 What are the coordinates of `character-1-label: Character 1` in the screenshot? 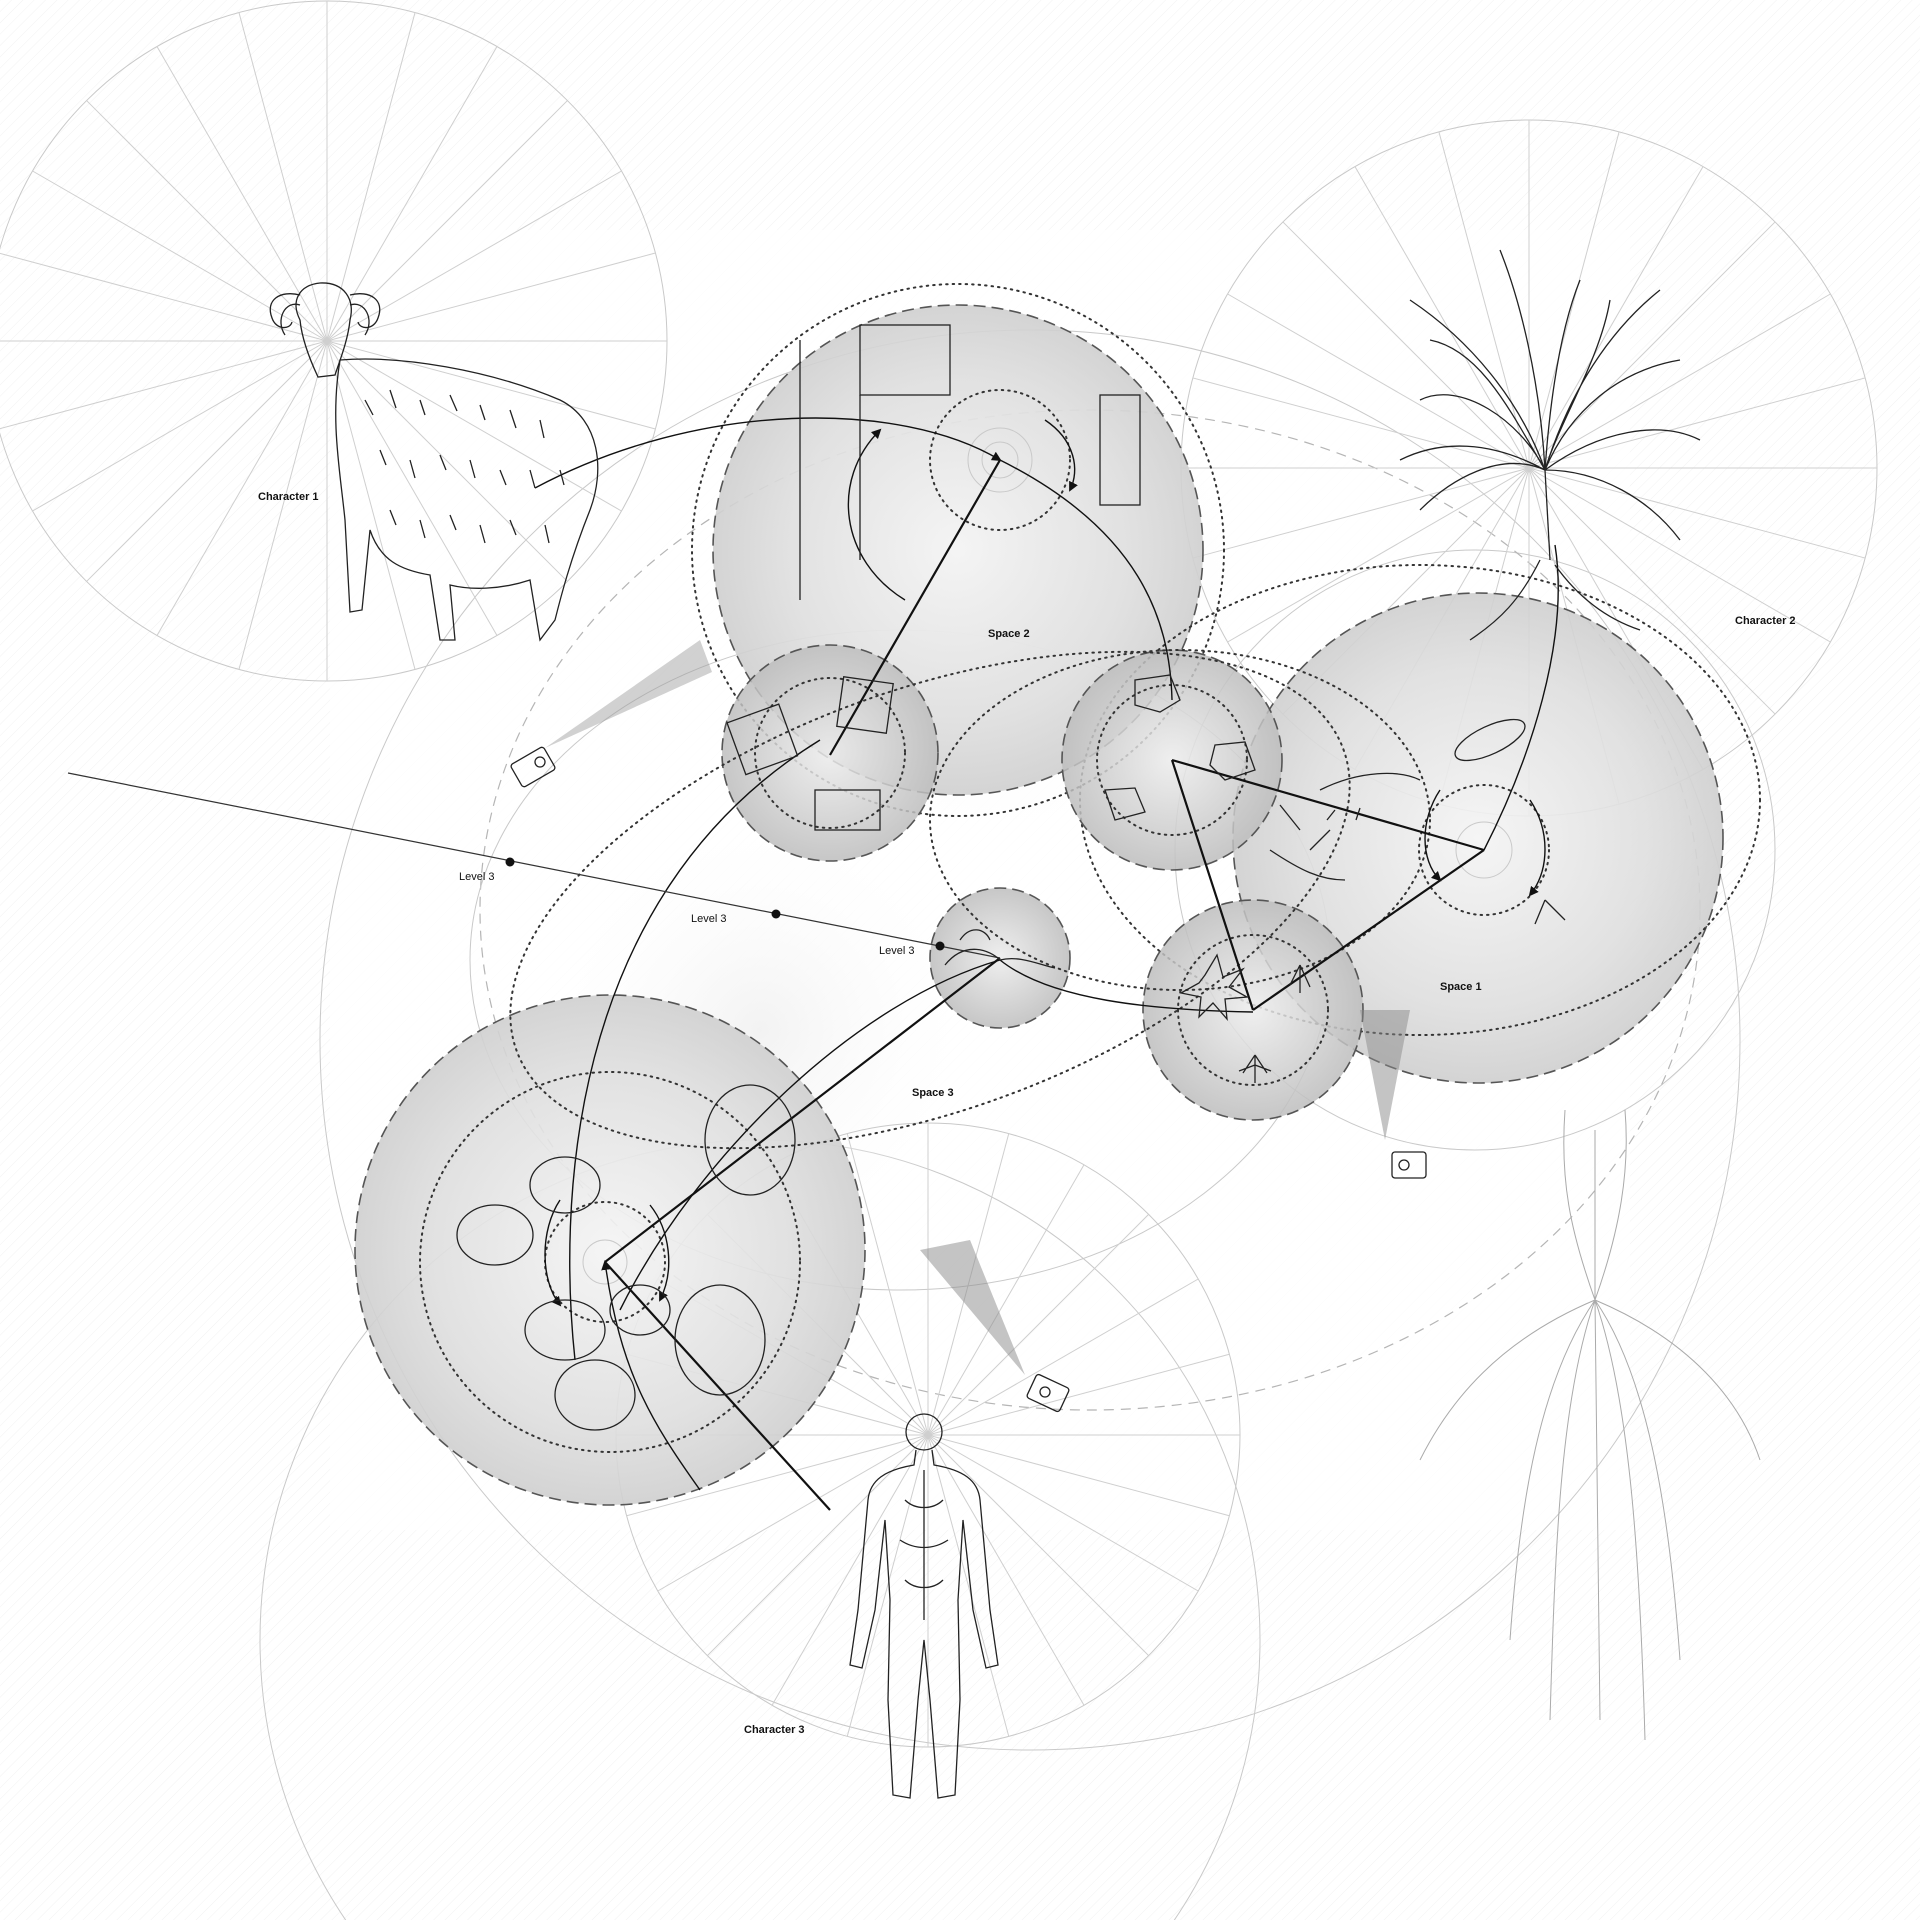 It's located at (288, 497).